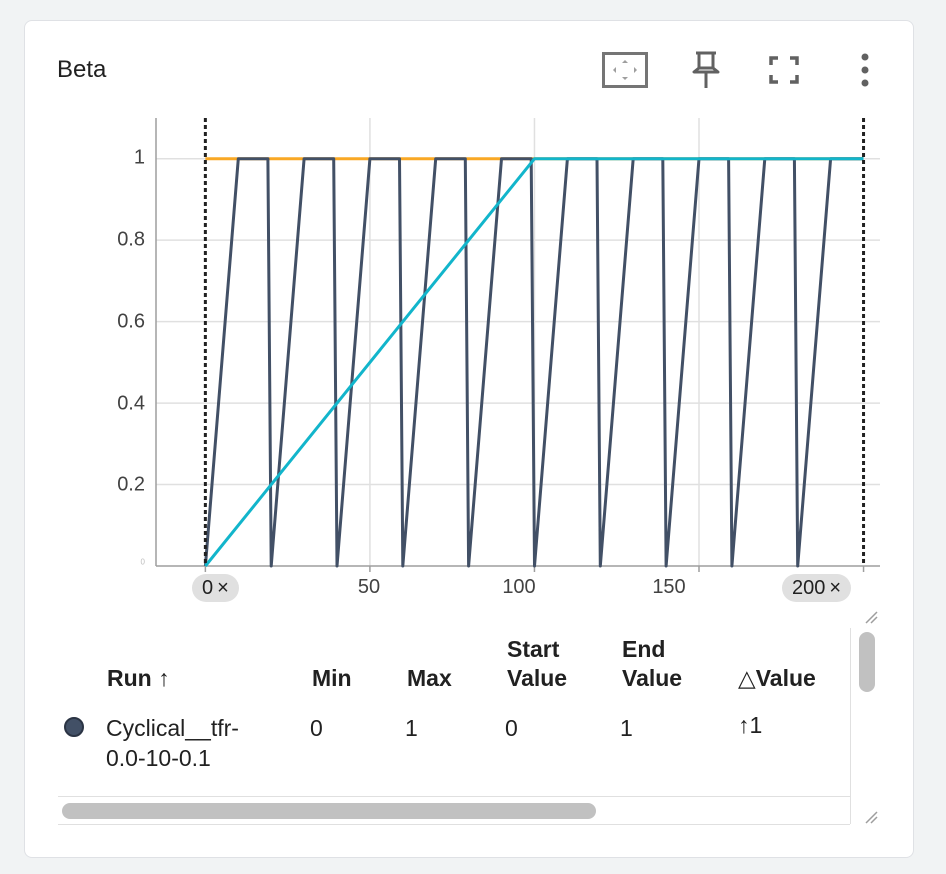 Image resolution: width=946 pixels, height=874 pixels. Describe the element at coordinates (411, 728) in the screenshot. I see `cell-max: 1` at that location.